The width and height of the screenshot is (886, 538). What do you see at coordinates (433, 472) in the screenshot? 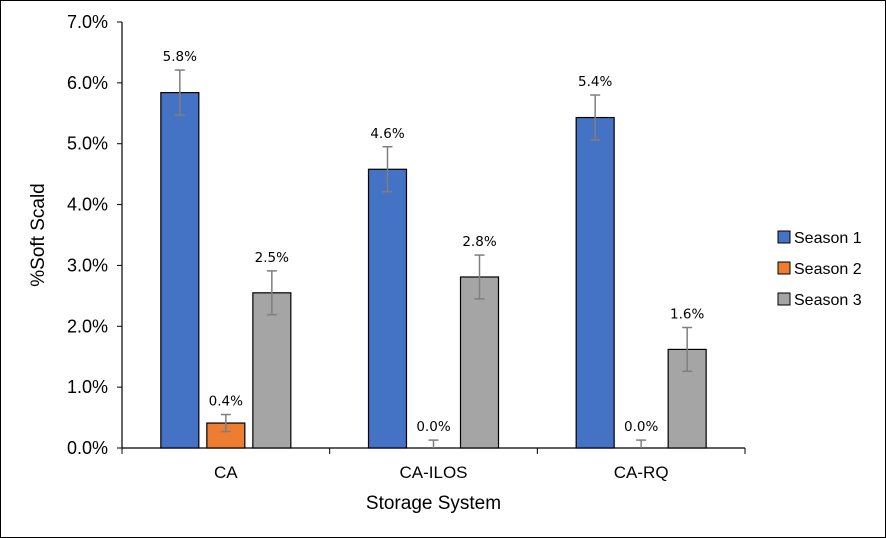
I see `x-tick-label: CA-ILOS` at bounding box center [433, 472].